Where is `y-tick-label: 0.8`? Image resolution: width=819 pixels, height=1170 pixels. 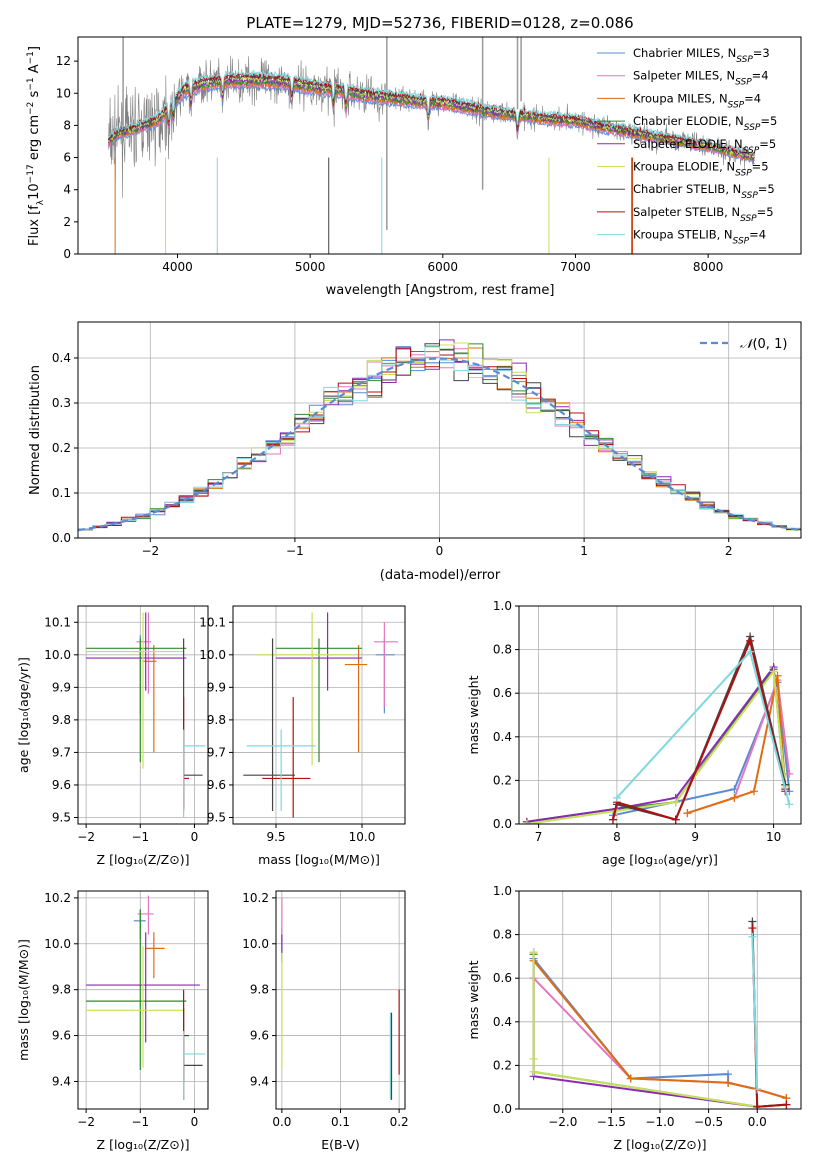
y-tick-label: 0.8 is located at coordinates (502, 935).